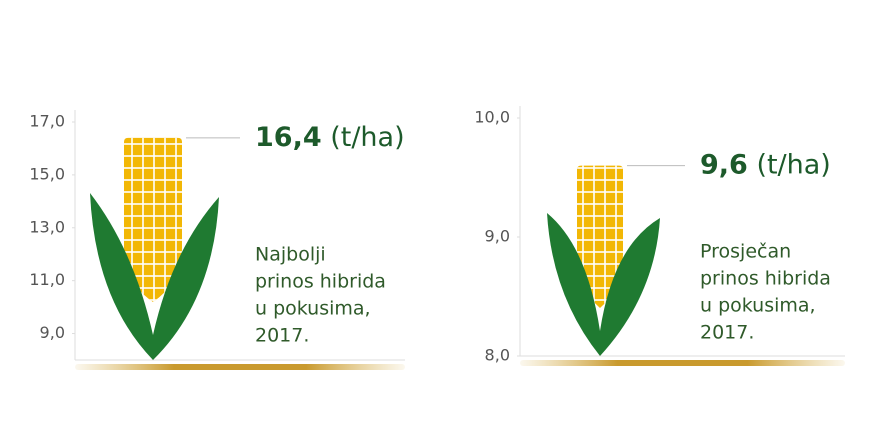 The width and height of the screenshot is (880, 440). I want to click on value-label: 9,6 (t/ha), so click(765, 164).